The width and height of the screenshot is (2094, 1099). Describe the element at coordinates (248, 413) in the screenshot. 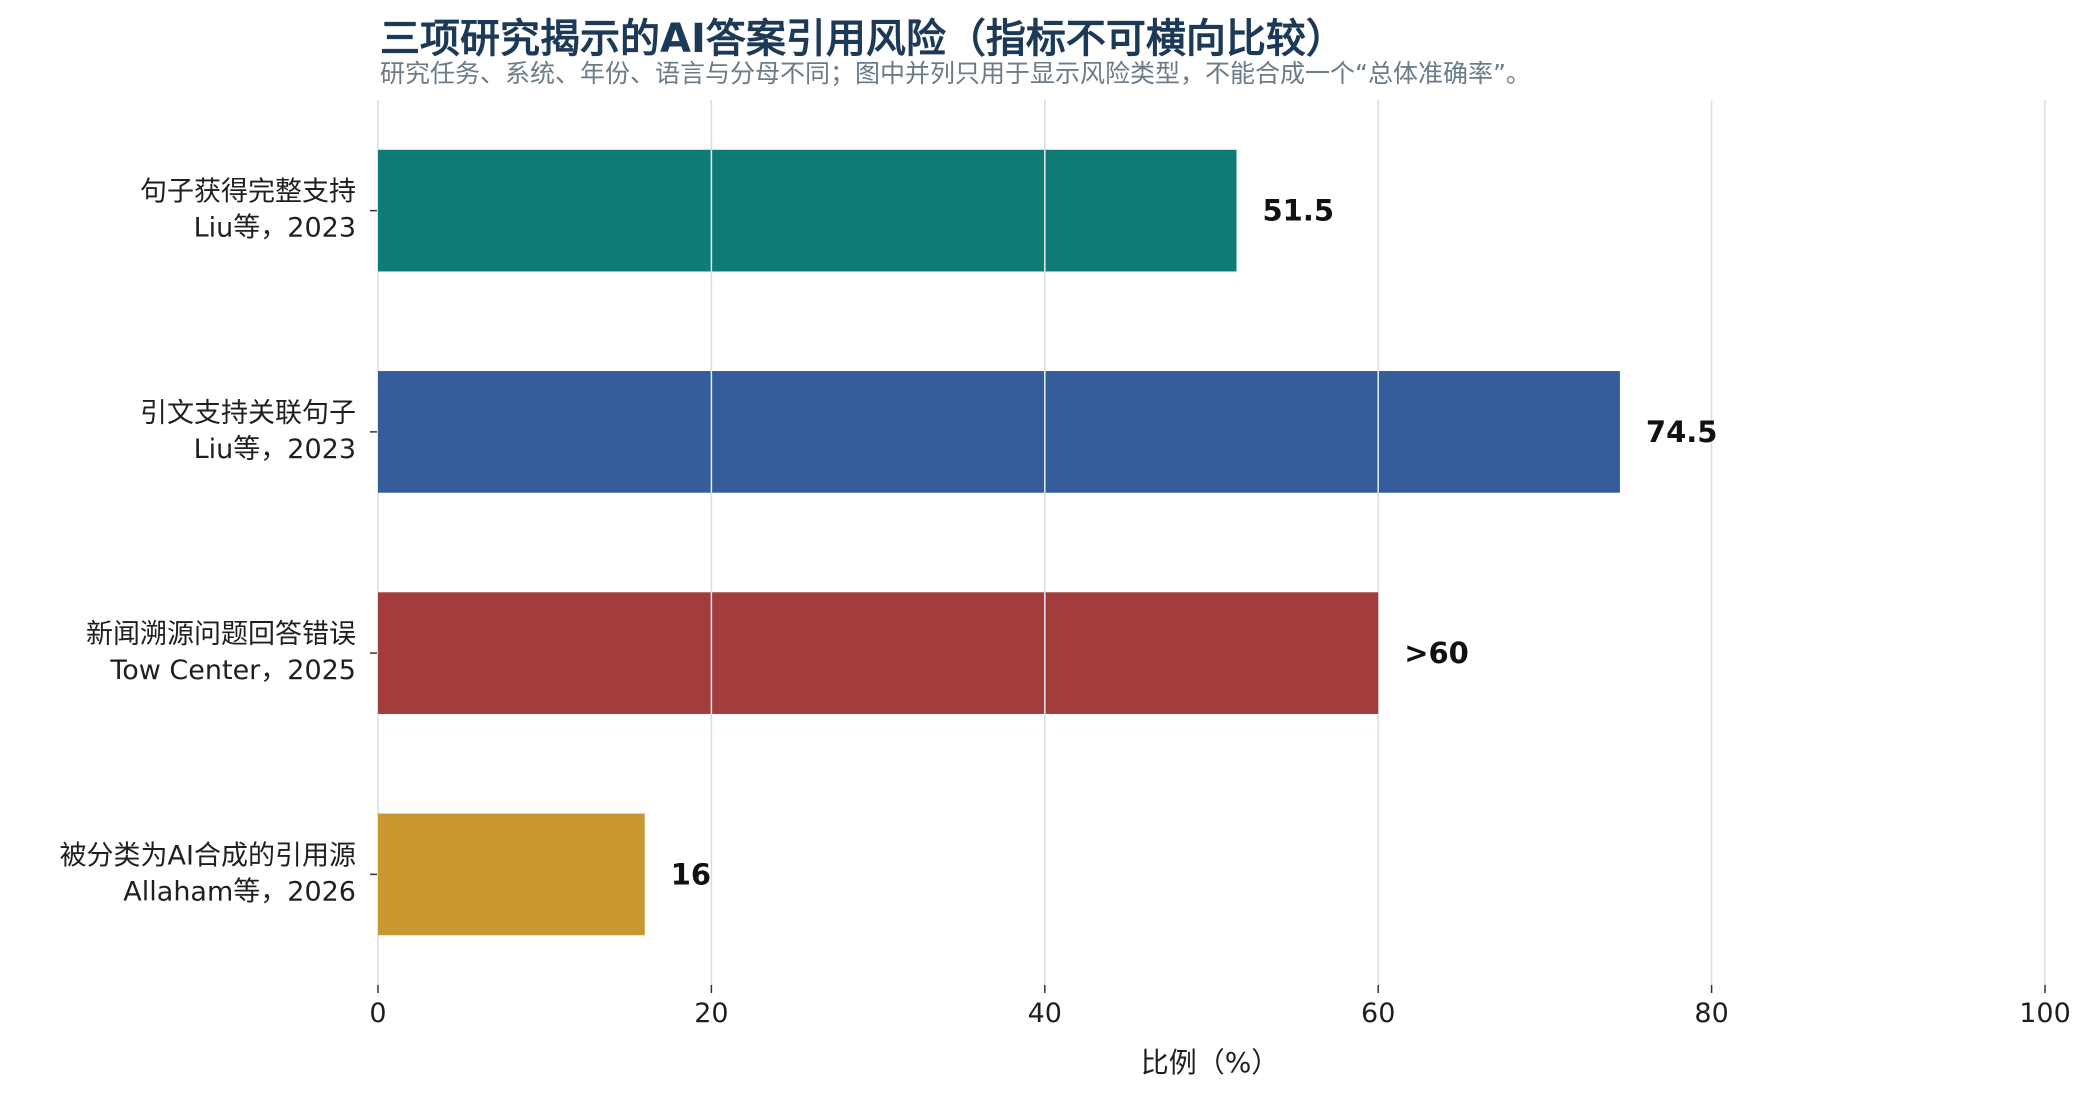

I see `category-label: 引文支持关联句子` at that location.